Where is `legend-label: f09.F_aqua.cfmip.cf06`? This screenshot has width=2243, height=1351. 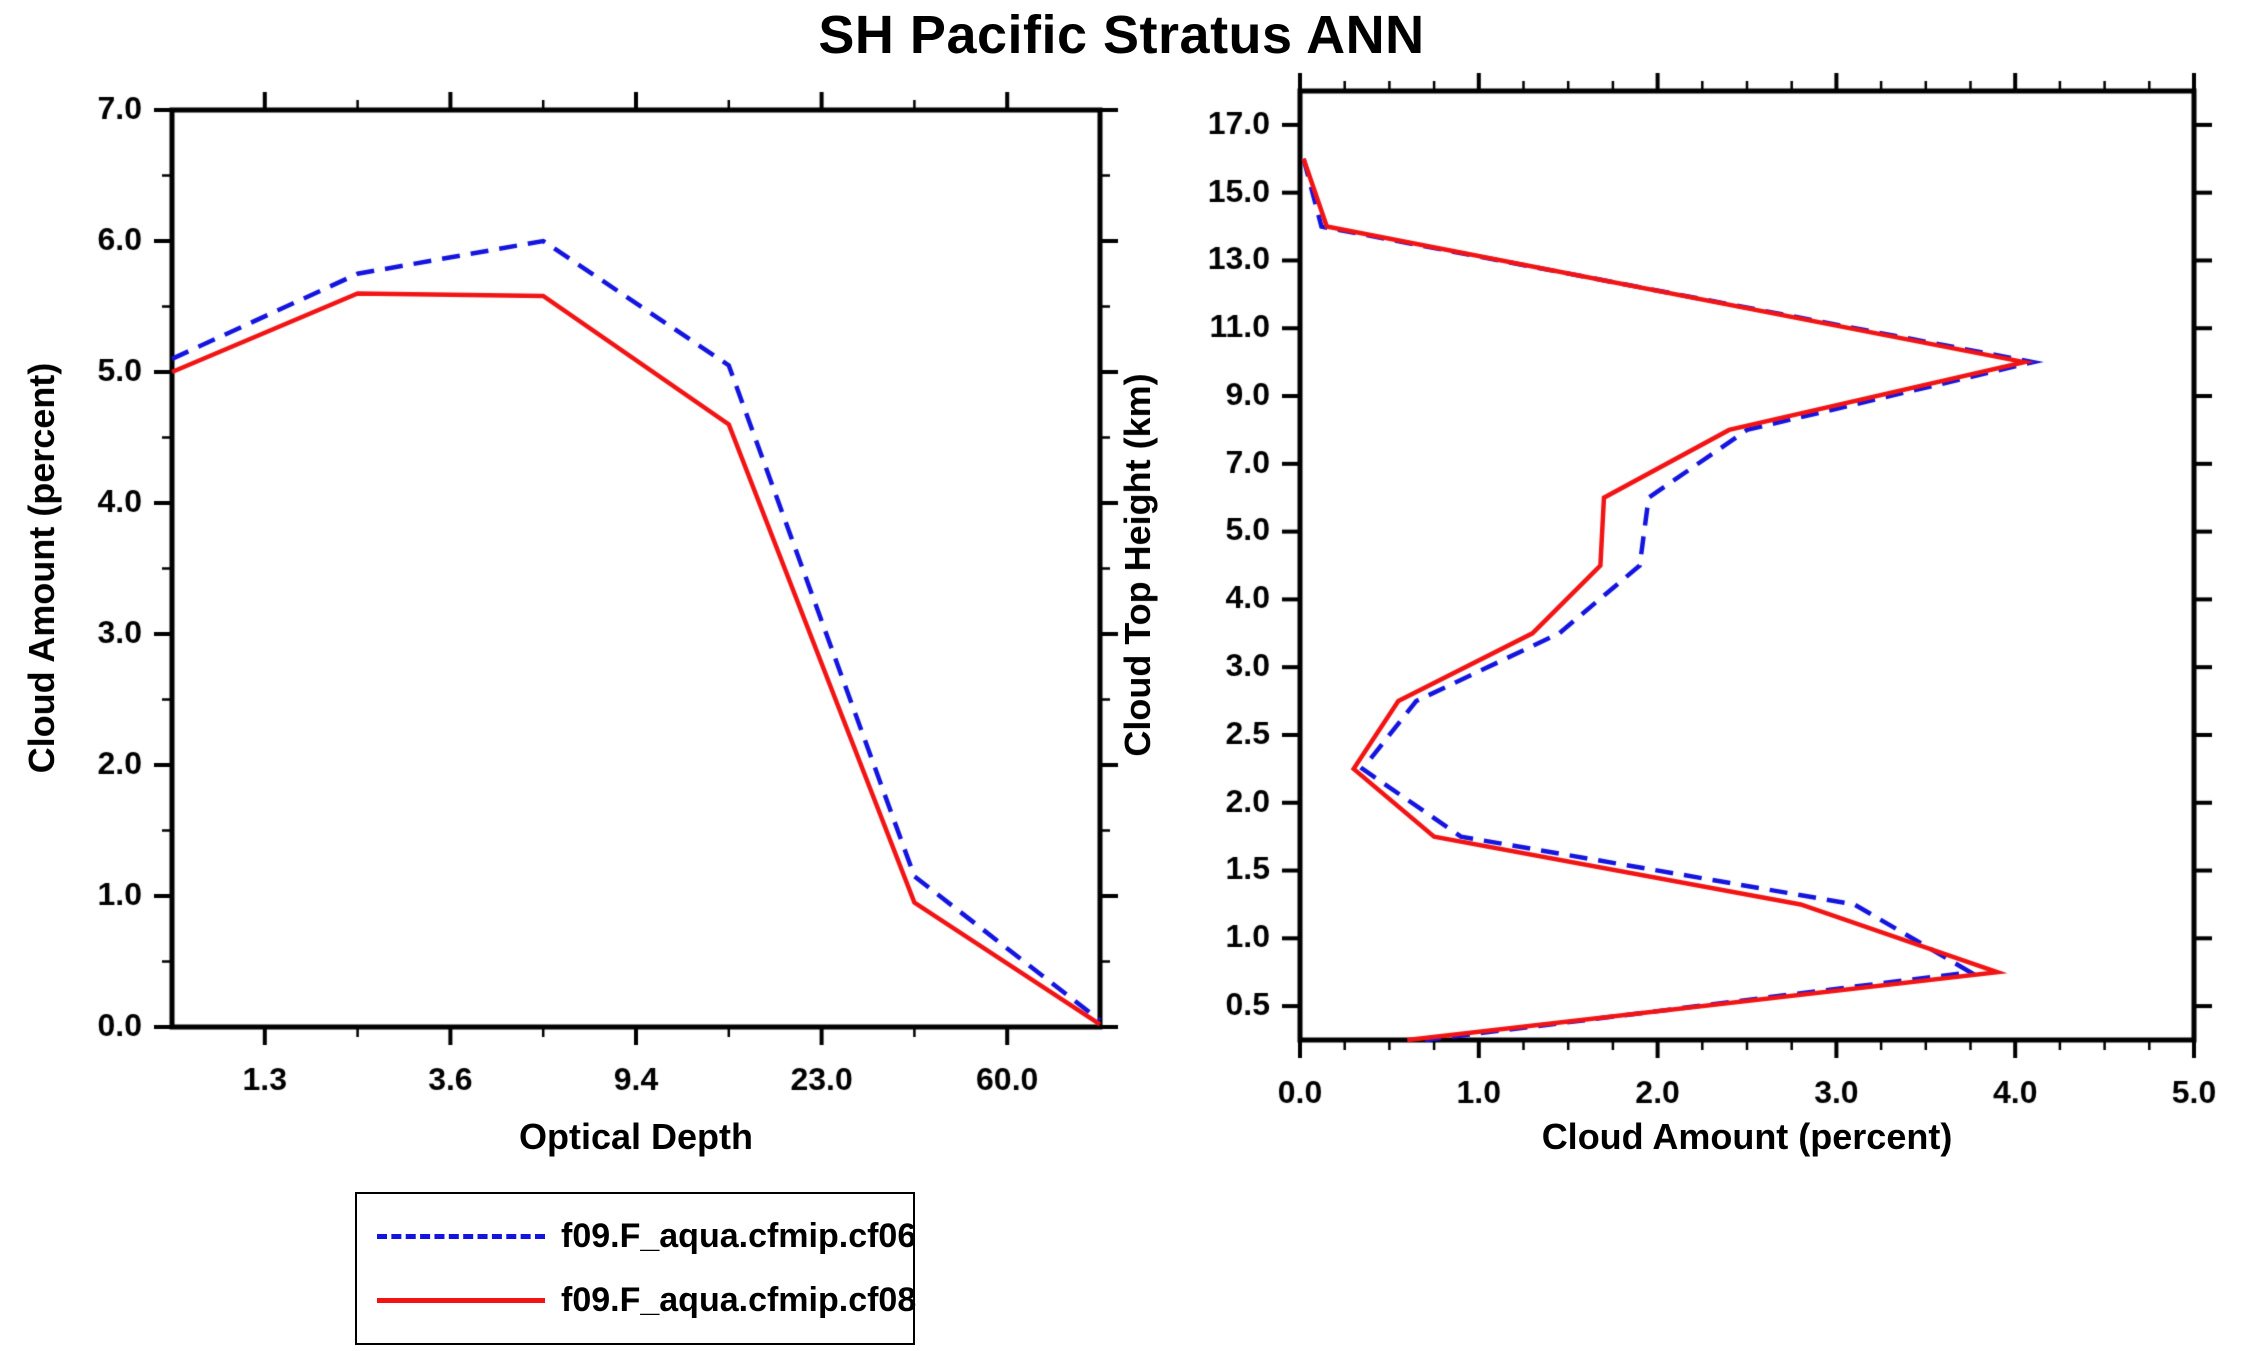 legend-label: f09.F_aqua.cfmip.cf06 is located at coordinates (739, 1235).